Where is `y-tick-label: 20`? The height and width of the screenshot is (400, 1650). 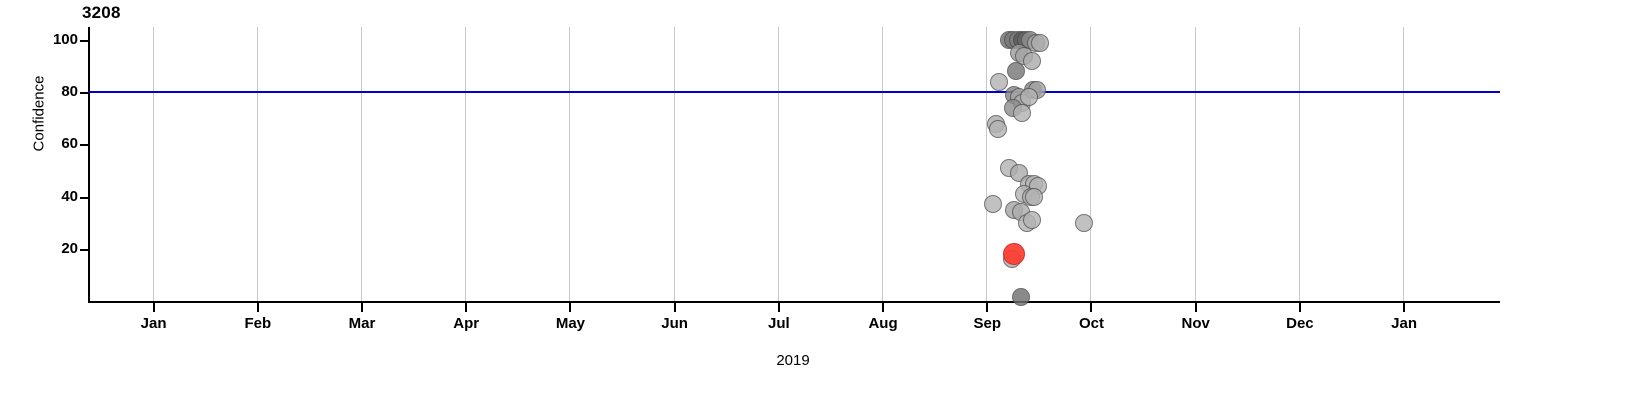 y-tick-label: 20 is located at coordinates (69, 248).